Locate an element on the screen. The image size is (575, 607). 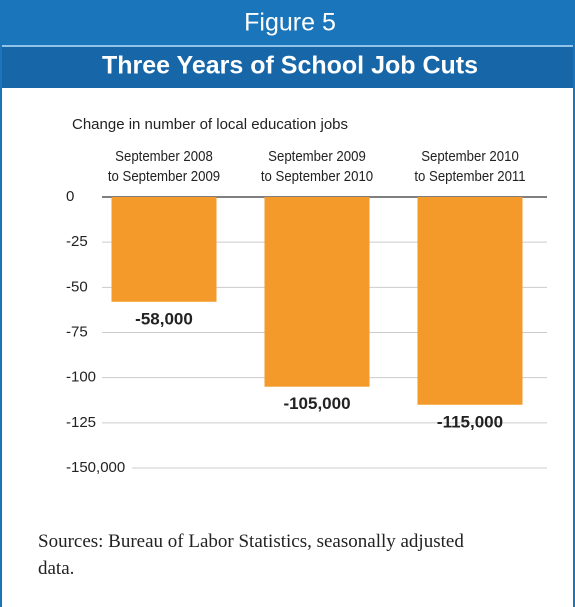
value-label: -115,000 is located at coordinates (470, 421).